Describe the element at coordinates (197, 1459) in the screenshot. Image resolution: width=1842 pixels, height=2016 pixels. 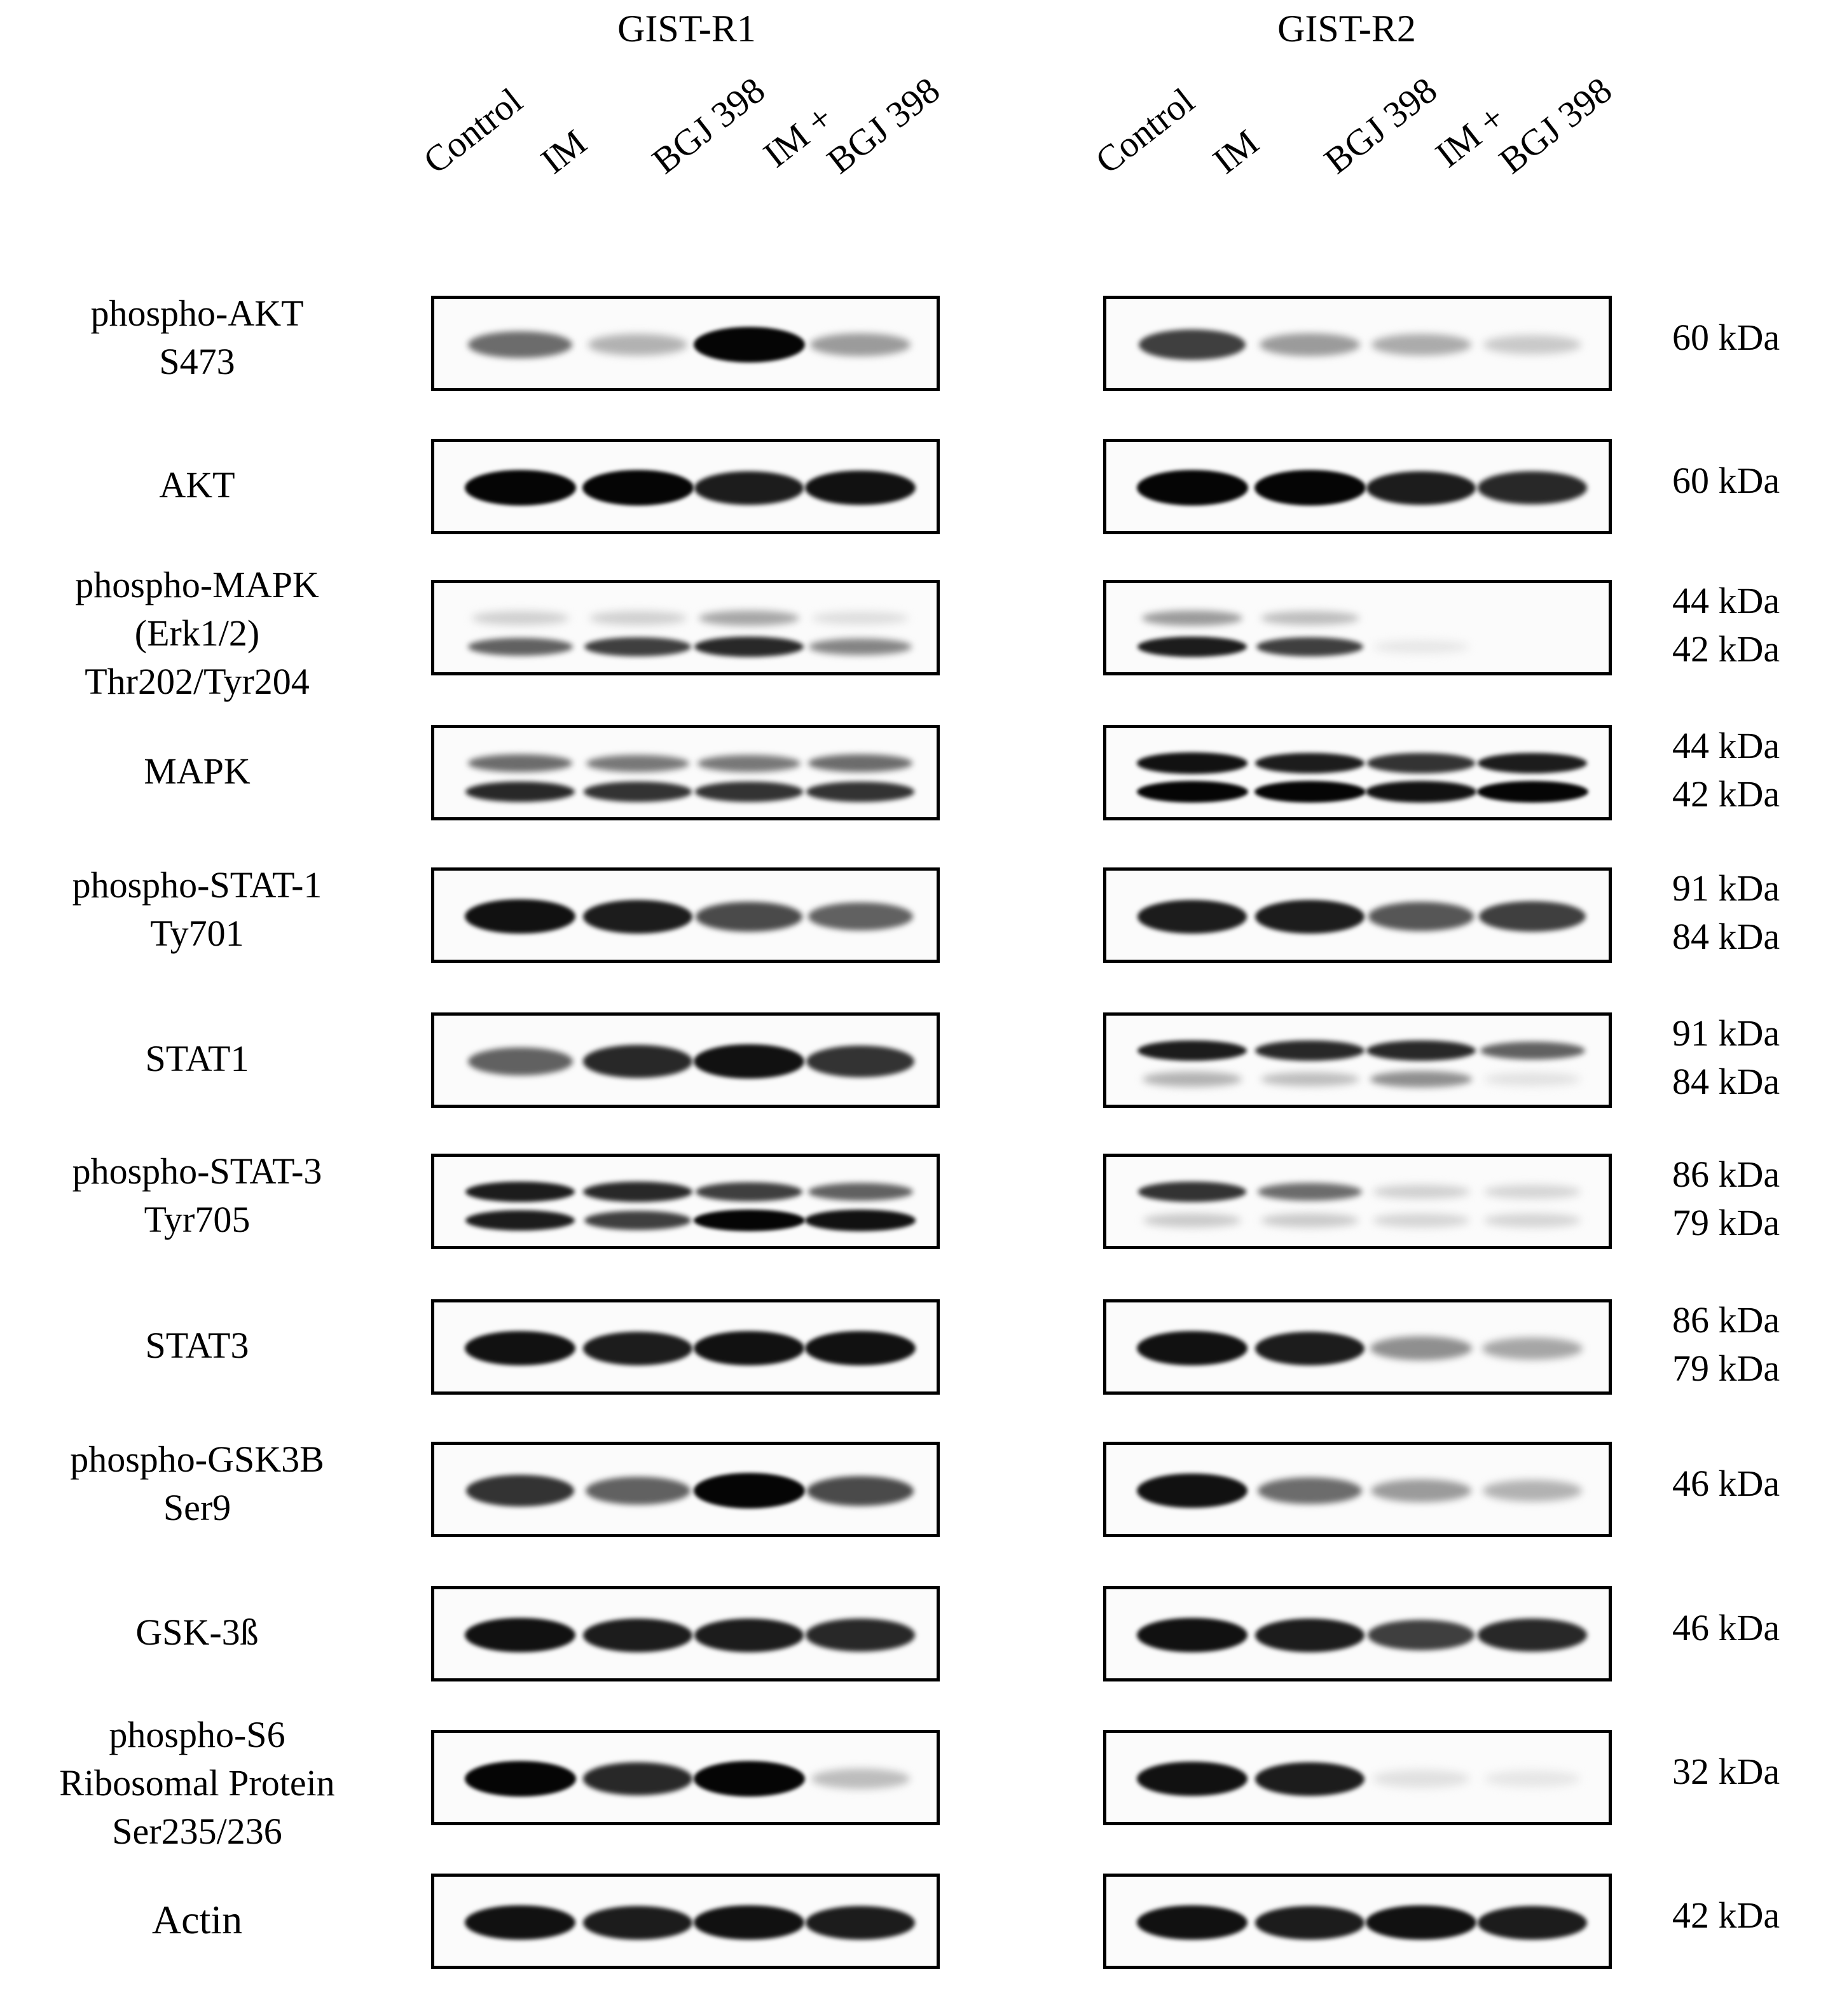
I see `row-label-line: phospho-GSK3B` at that location.